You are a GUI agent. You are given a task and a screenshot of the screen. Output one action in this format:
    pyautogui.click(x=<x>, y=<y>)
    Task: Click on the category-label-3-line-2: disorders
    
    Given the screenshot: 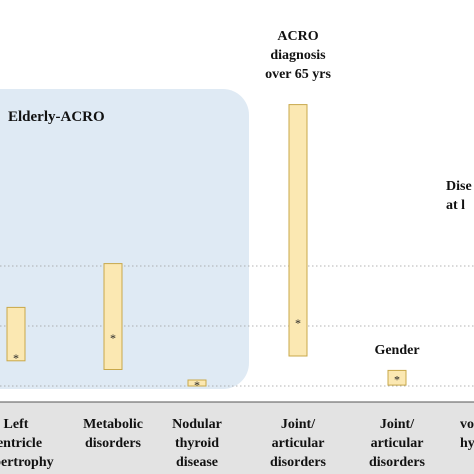 What is the action you would take?
    pyautogui.click(x=298, y=462)
    